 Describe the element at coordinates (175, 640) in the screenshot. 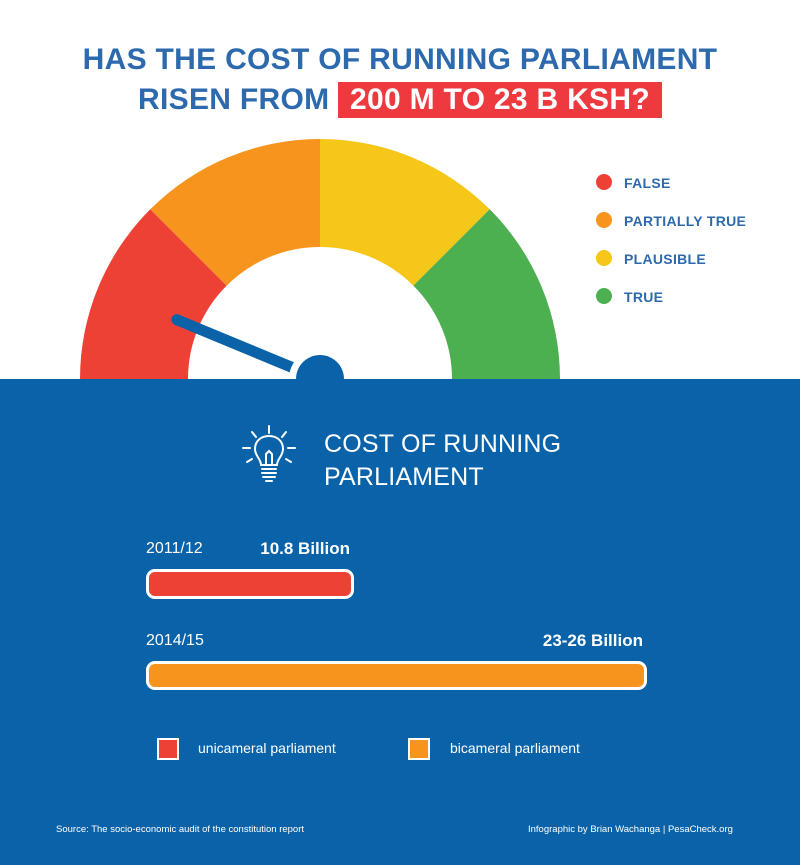

I see `bar-year-label: 2014/15` at that location.